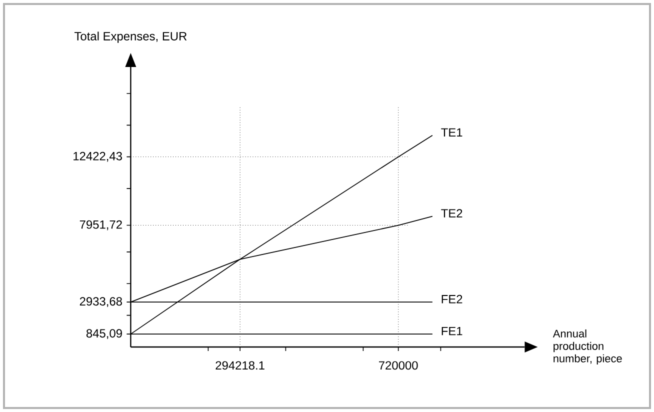  Describe the element at coordinates (101, 302) in the screenshot. I see `y-tick-label: 2933,68` at that location.